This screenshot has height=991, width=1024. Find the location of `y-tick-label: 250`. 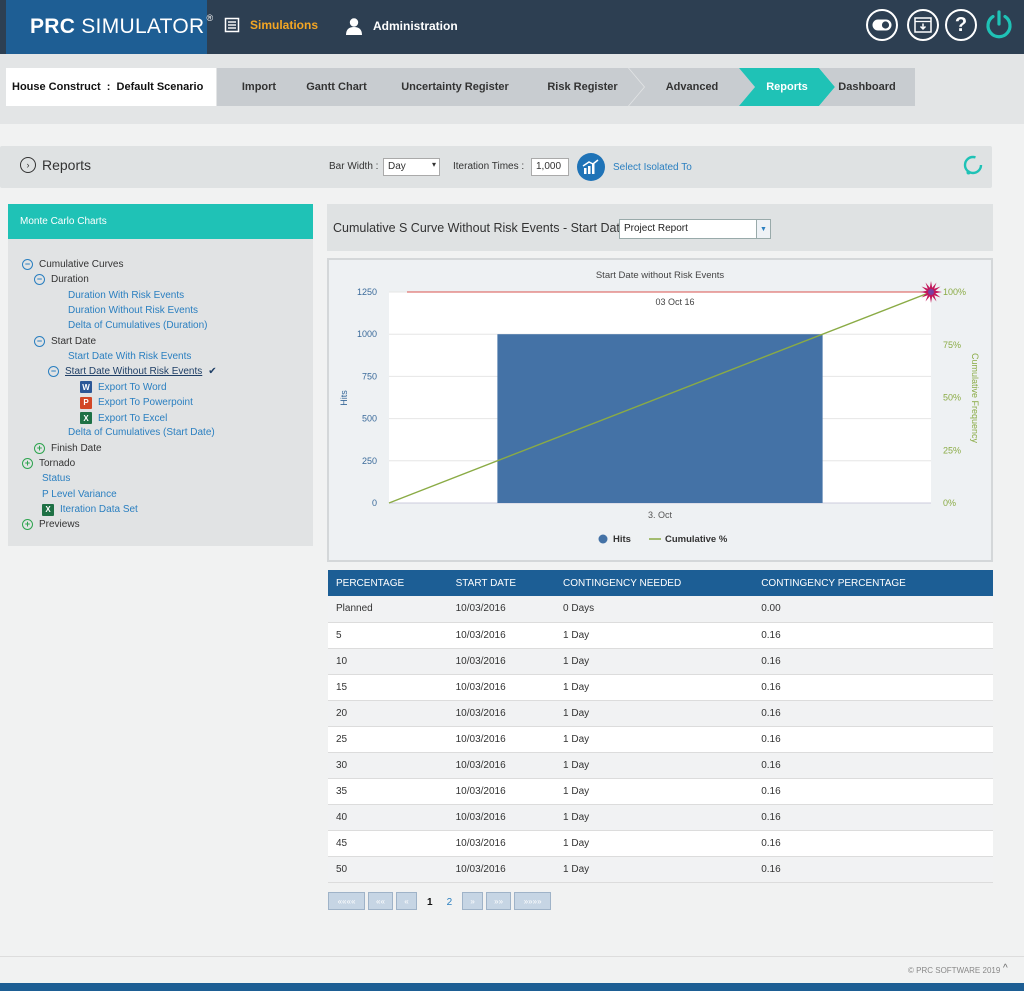

y-tick-label: 250 is located at coordinates (369, 461).